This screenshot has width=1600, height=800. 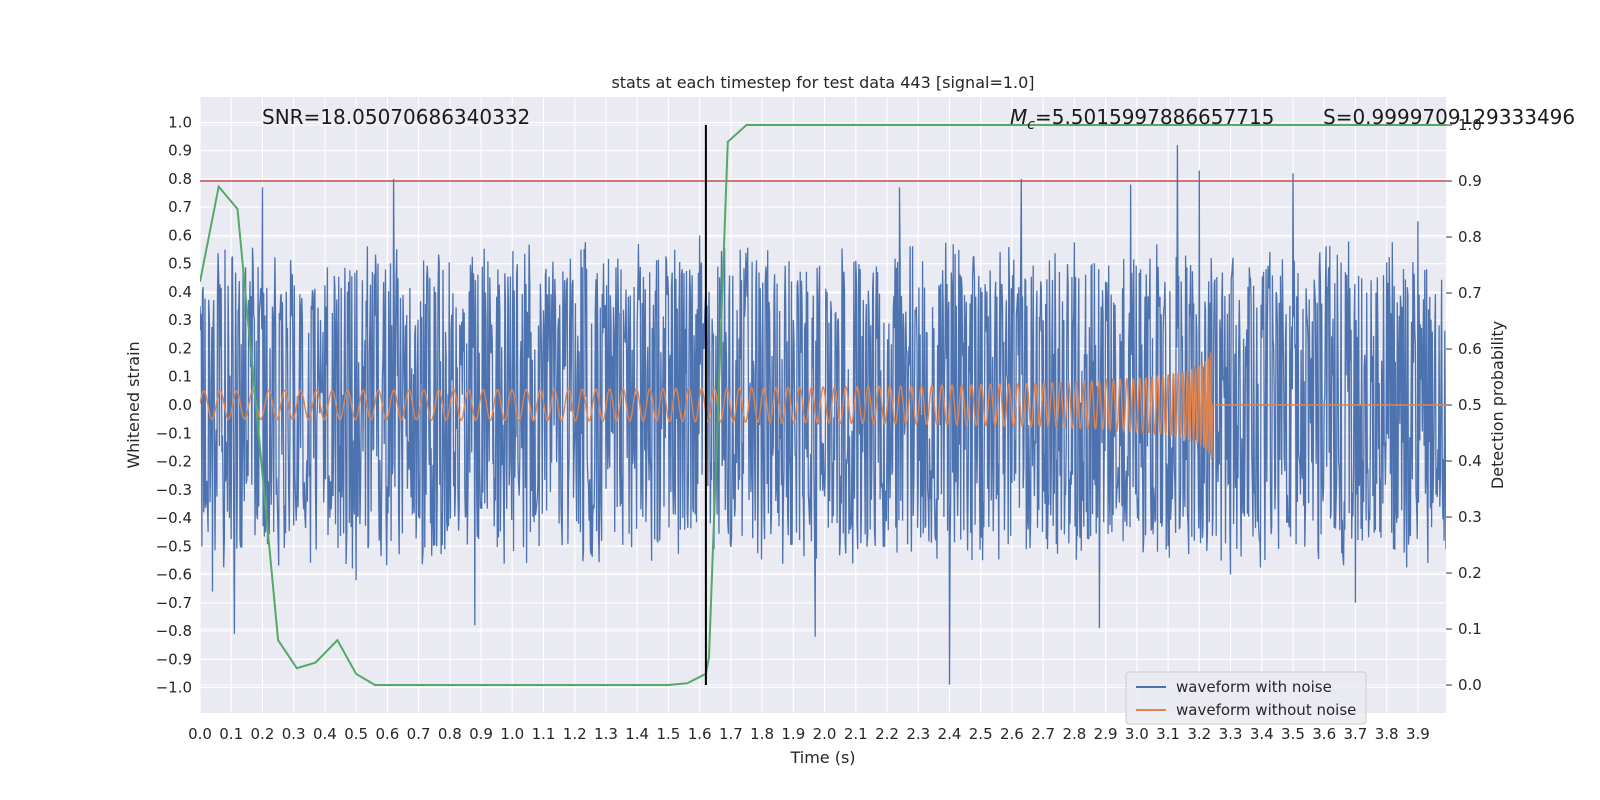 What do you see at coordinates (1470, 405) in the screenshot?
I see `y-right-tick-label: 0.5` at bounding box center [1470, 405].